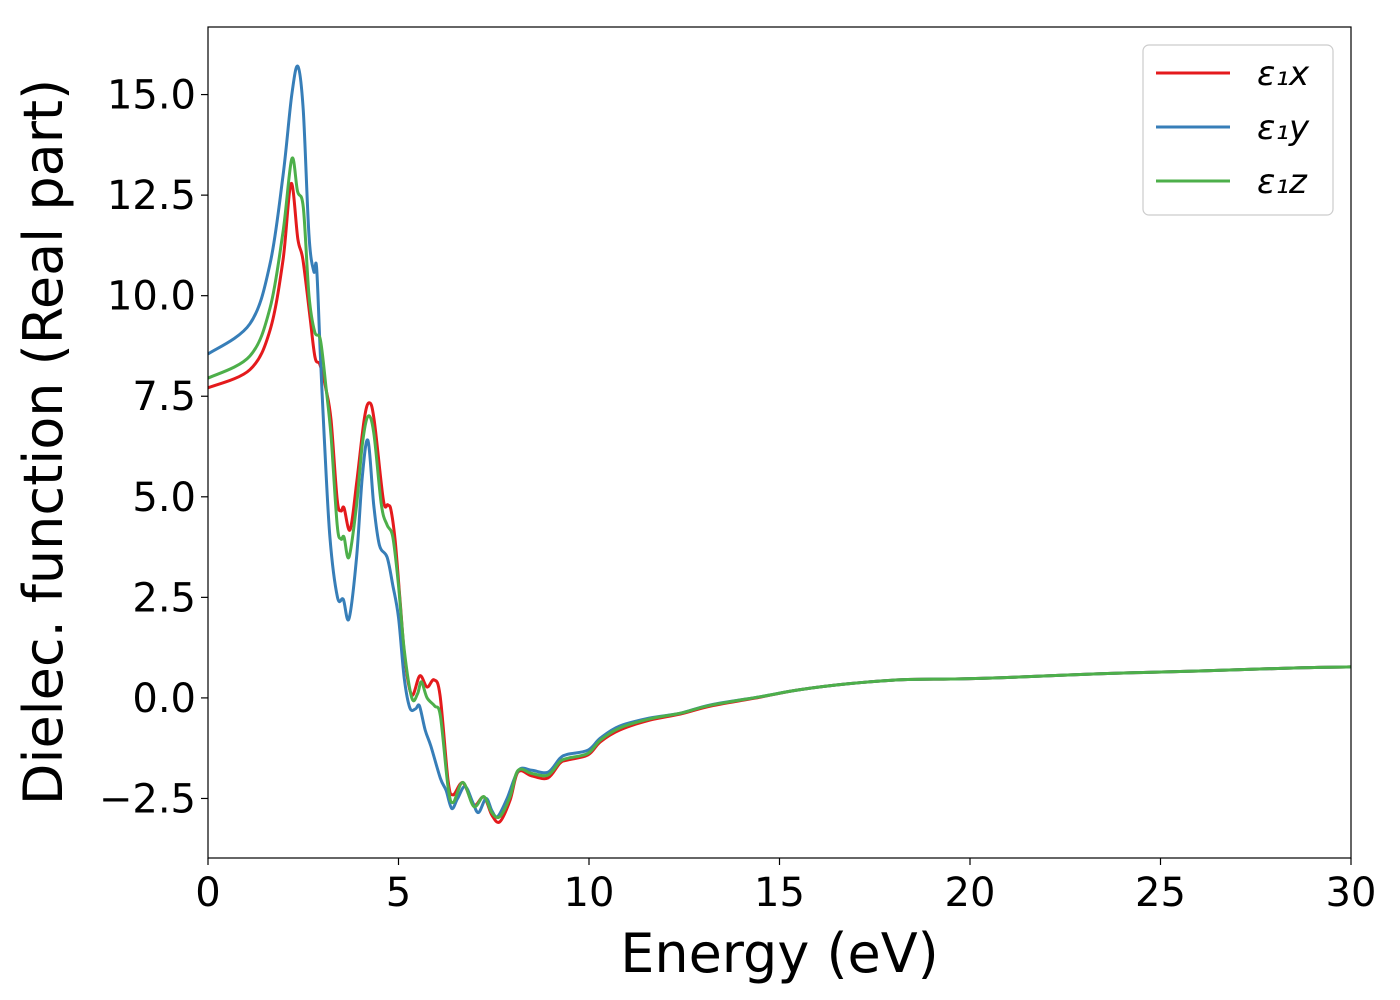 The width and height of the screenshot is (1400, 1000). What do you see at coordinates (1282, 182) in the screenshot?
I see `legend-label: ε₁z` at bounding box center [1282, 182].